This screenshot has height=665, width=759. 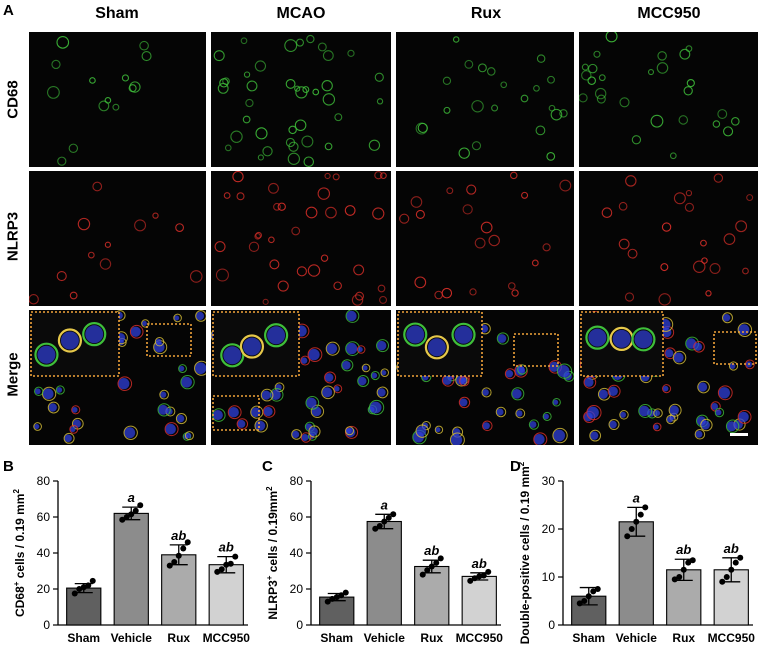 I want to click on micrograph-merge-sham, so click(x=117, y=377).